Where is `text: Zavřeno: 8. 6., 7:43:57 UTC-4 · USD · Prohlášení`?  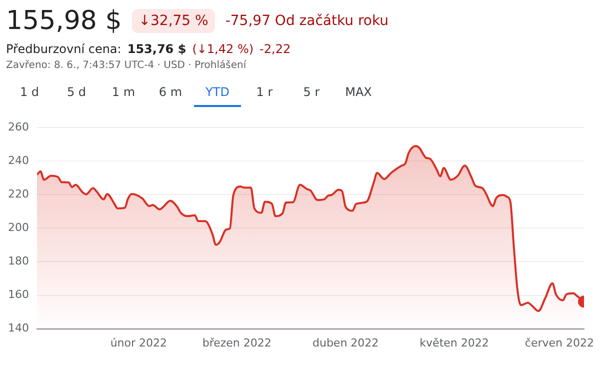 text: Zavřeno: 8. 6., 7:43:57 UTC-4 · USD · Prohlášení is located at coordinates (127, 65).